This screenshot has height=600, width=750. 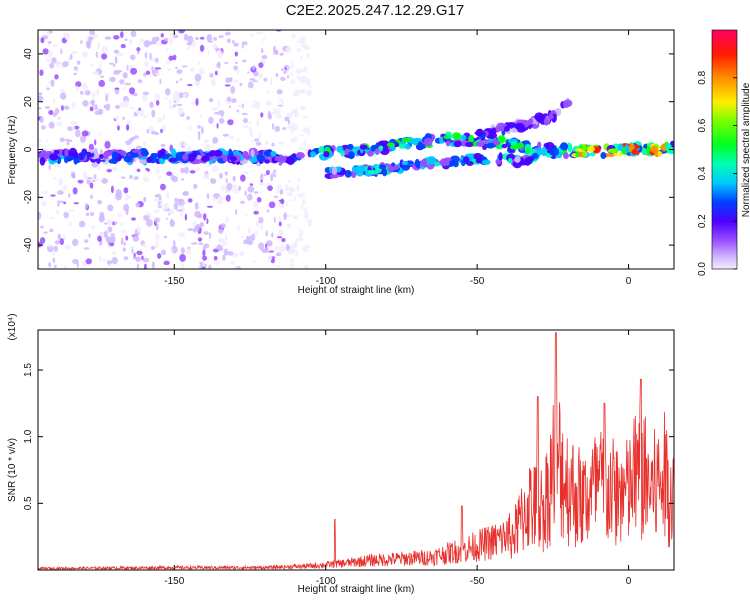 I want to click on snr-x-tick-label: -50, so click(x=477, y=581).